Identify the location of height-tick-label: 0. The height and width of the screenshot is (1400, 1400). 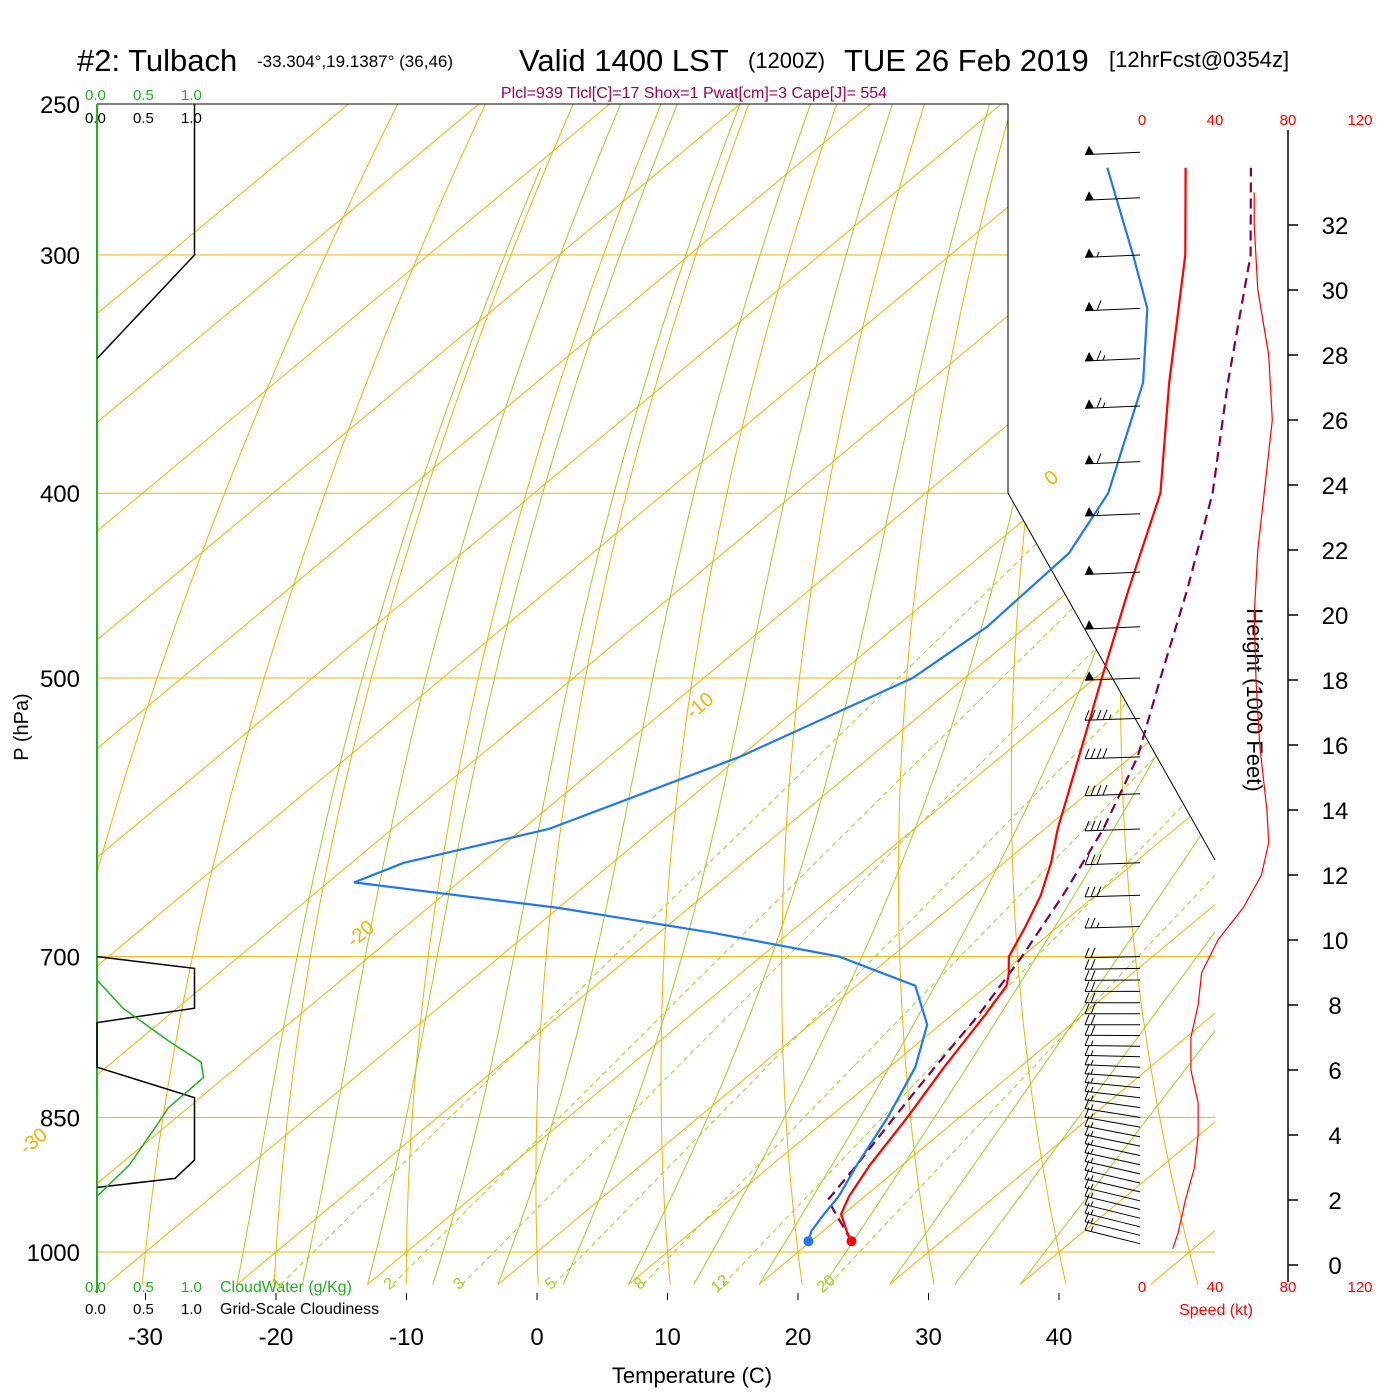
(1334, 1266).